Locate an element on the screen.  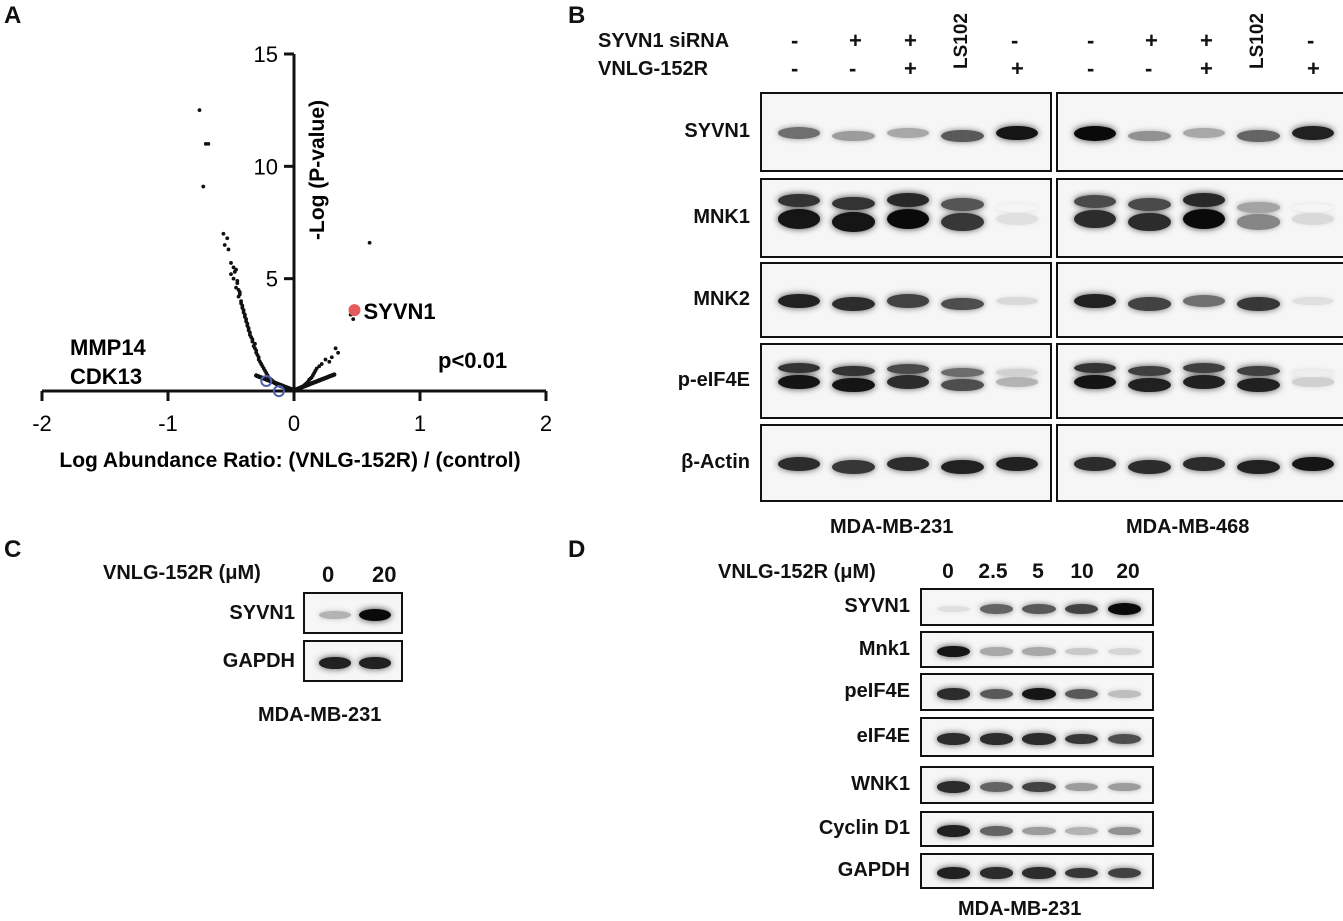
panel-letter-c: C is located at coordinates (13, 549).